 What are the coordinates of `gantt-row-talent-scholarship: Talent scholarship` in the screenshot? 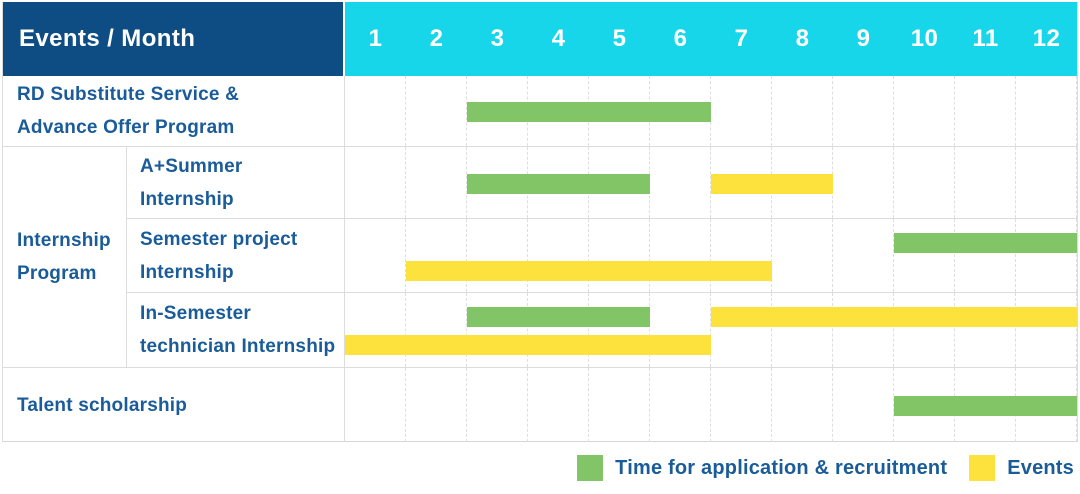 It's located at (540, 405).